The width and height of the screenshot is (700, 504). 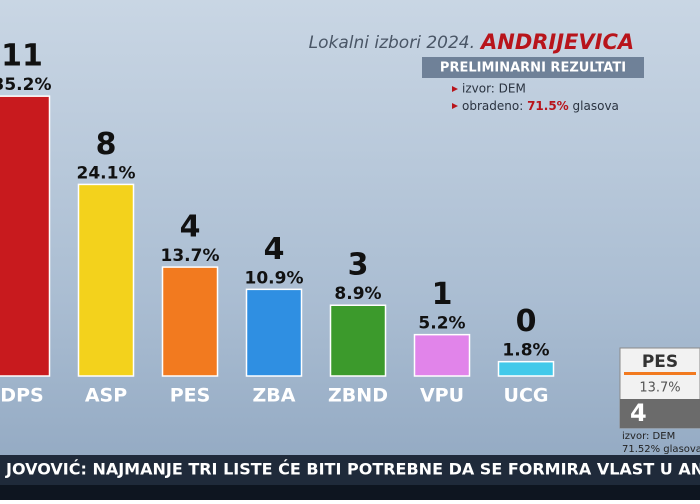 I want to click on category-label: ZBND, so click(x=358, y=396).